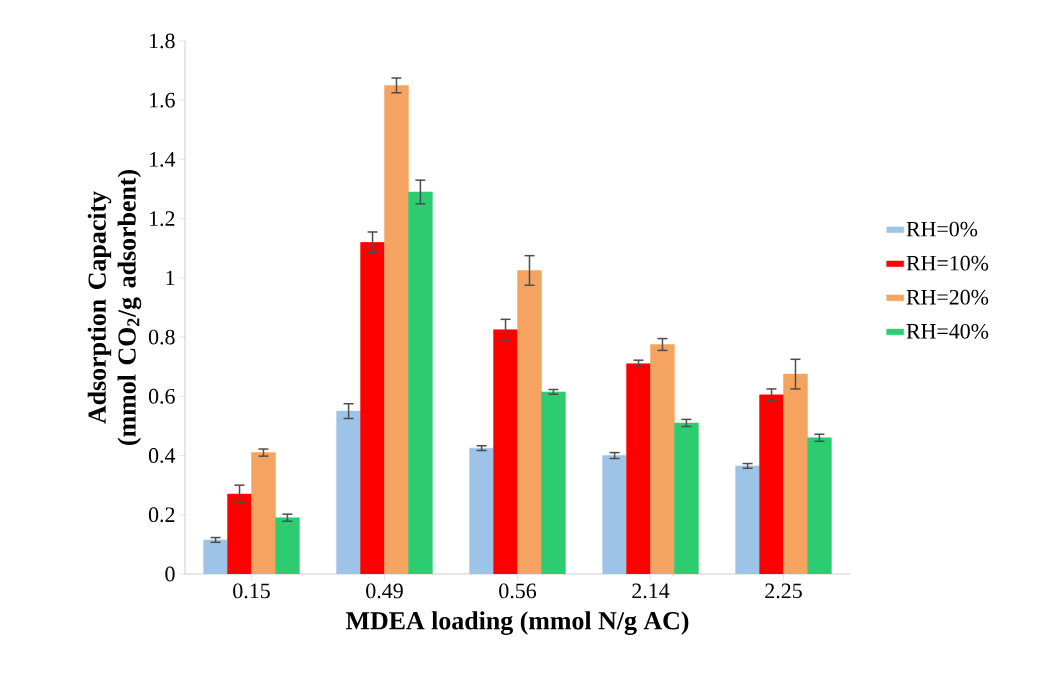  What do you see at coordinates (384, 591) in the screenshot?
I see `x-tick-label: 0.49` at bounding box center [384, 591].